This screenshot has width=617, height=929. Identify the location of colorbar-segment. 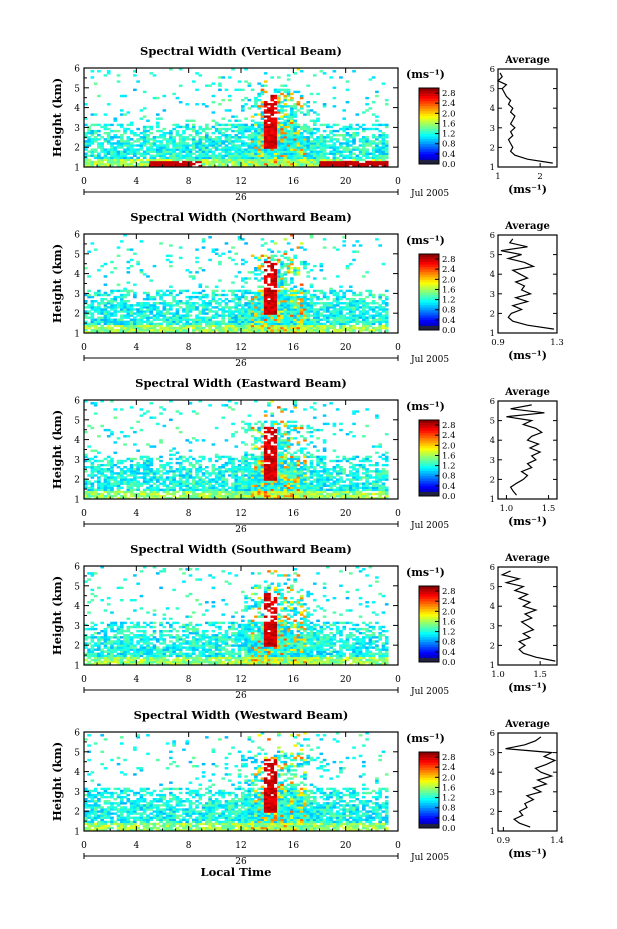
(429, 112).